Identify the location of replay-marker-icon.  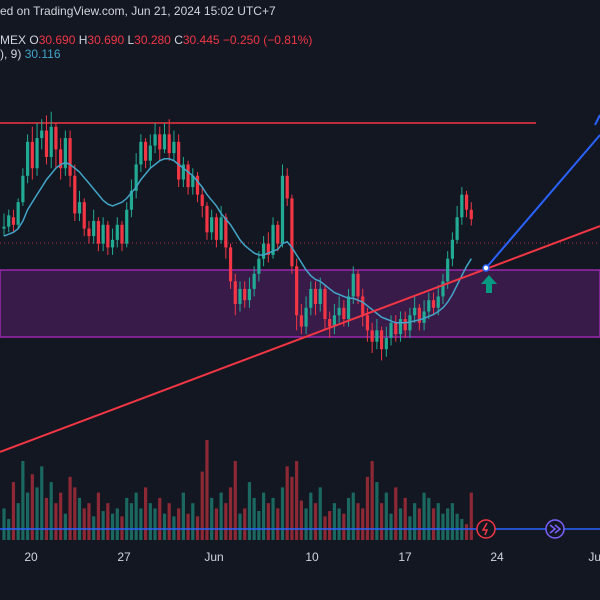
(486, 529).